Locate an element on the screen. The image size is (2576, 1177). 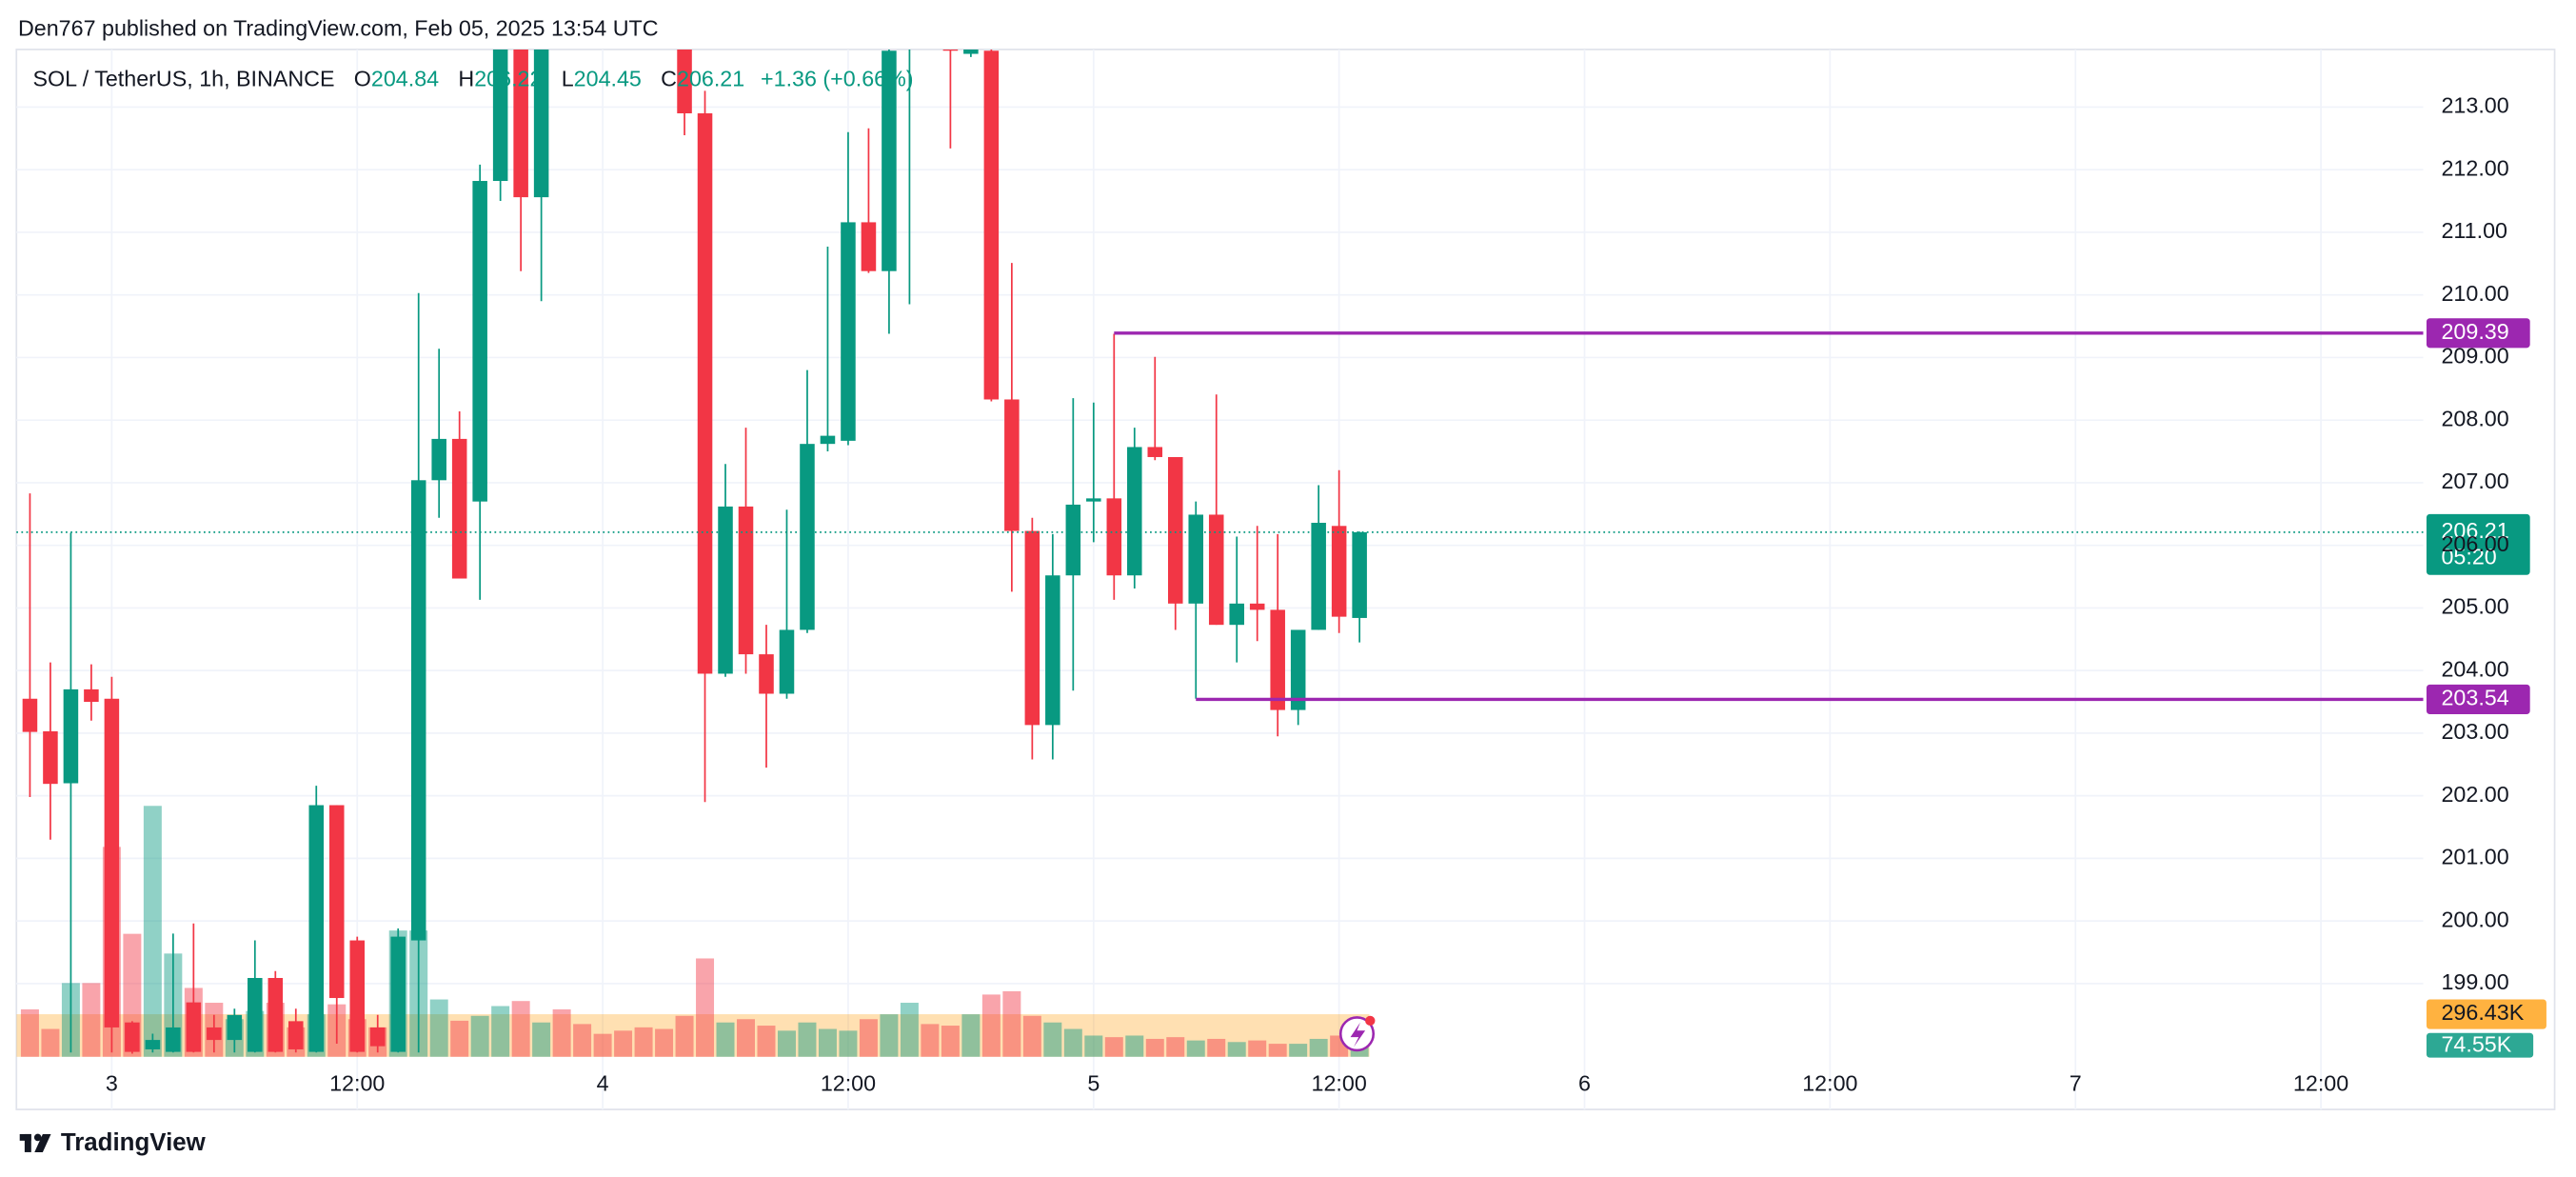
volume-ma-area is located at coordinates (693, 1035).